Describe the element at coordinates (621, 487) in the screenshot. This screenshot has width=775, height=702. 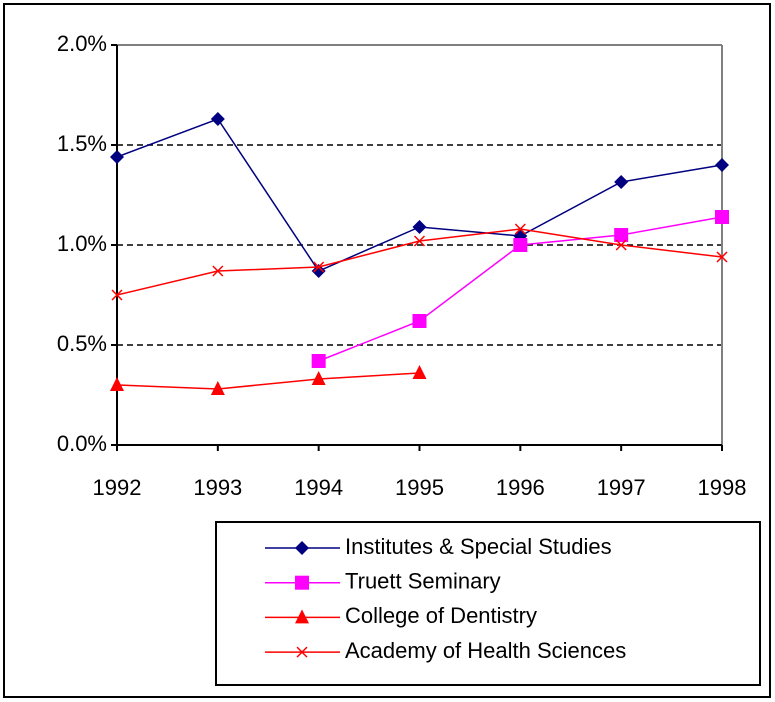
I see `x-tick-label: 1997` at that location.